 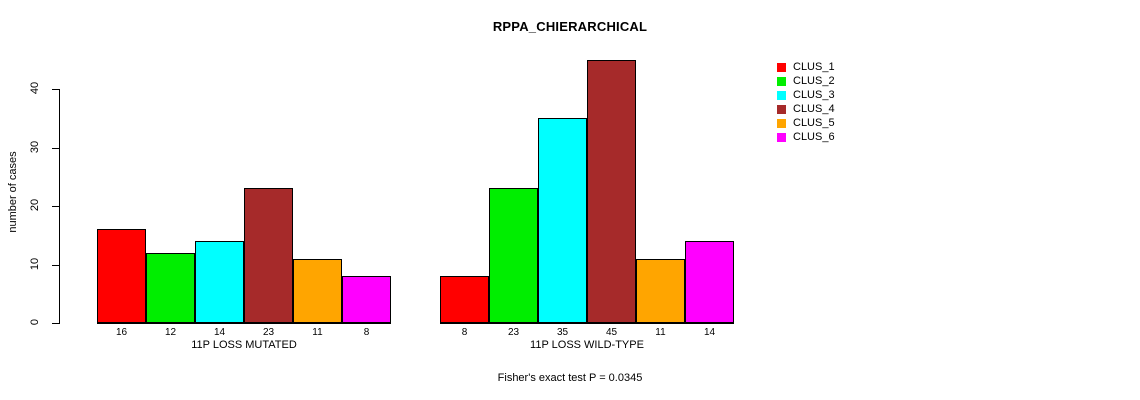 What do you see at coordinates (35, 88) in the screenshot?
I see `y-axis-tick-label: 40` at bounding box center [35, 88].